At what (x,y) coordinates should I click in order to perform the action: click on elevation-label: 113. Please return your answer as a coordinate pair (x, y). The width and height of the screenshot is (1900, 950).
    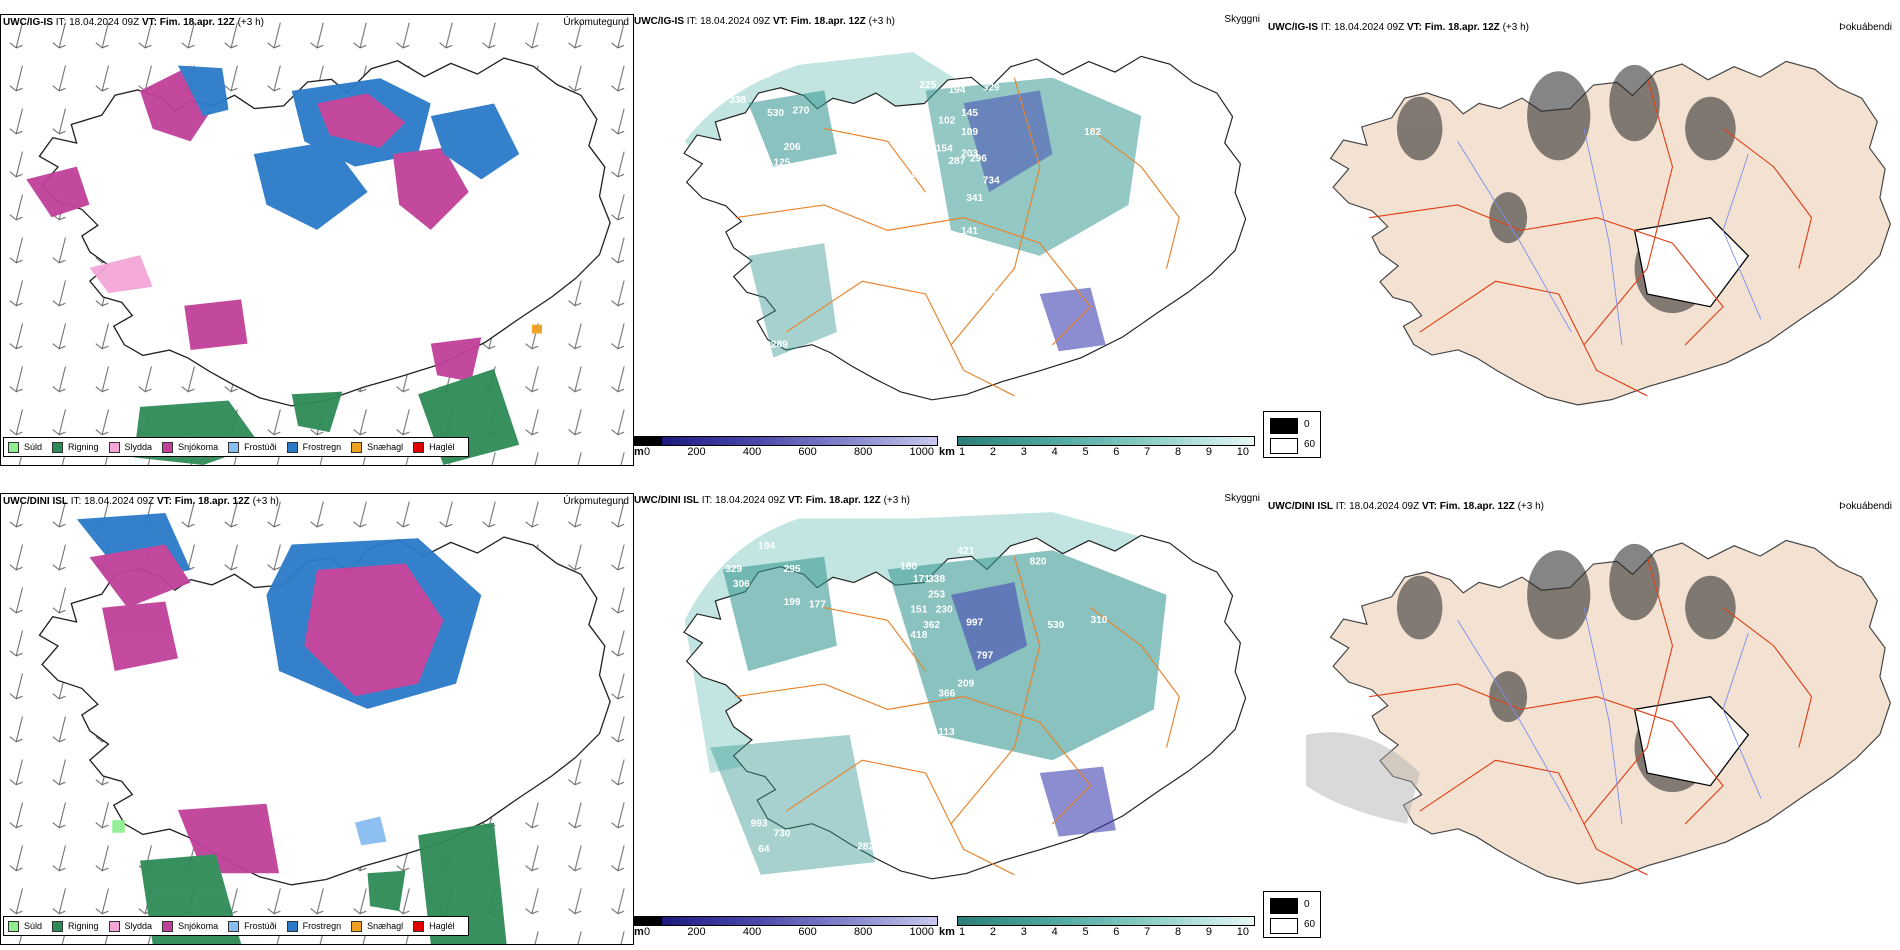
    Looking at the image, I should click on (946, 732).